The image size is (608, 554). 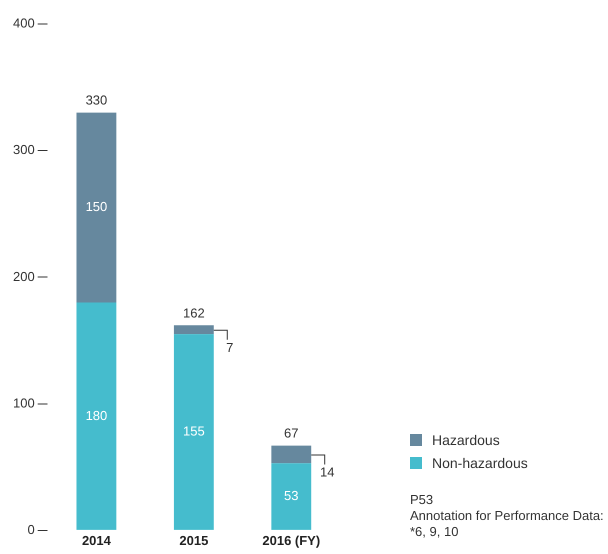 What do you see at coordinates (466, 440) in the screenshot?
I see `legend-label: Hazardous` at bounding box center [466, 440].